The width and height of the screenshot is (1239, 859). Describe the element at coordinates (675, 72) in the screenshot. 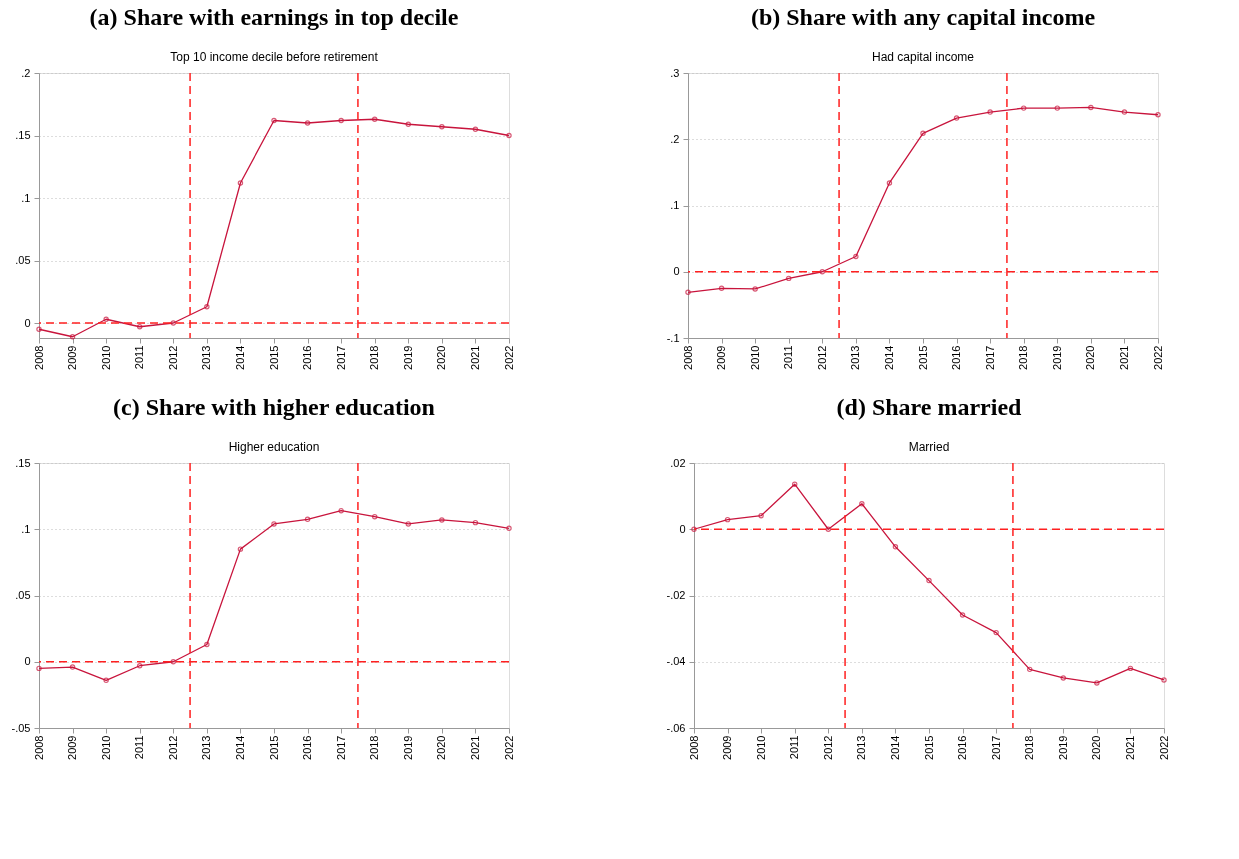

I see `y-tick-label: .3` at that location.